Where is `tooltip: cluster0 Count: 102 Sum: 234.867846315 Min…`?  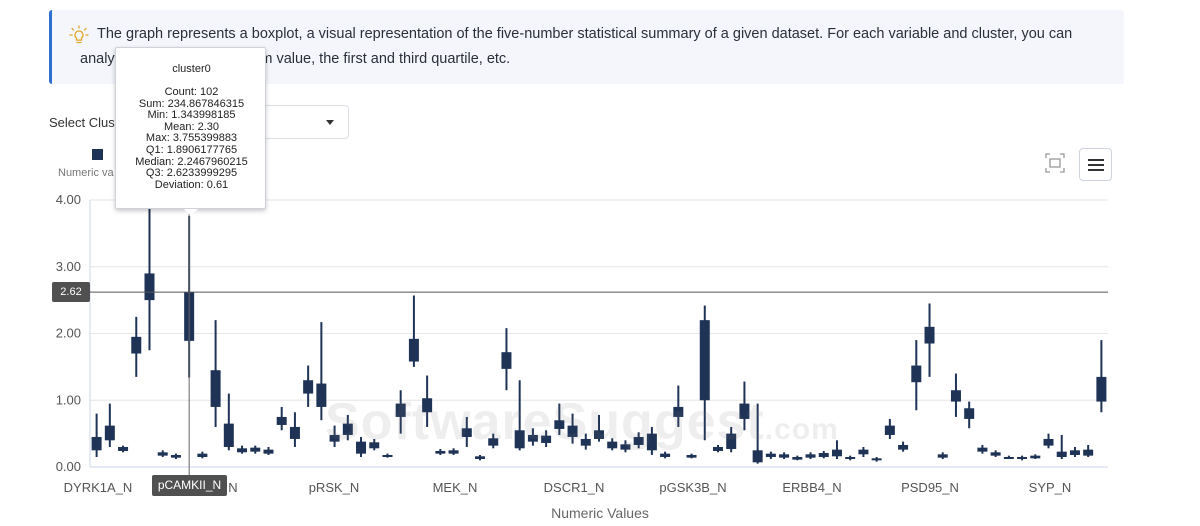 tooltip: cluster0 Count: 102 Sum: 234.867846315 Min… is located at coordinates (190, 131).